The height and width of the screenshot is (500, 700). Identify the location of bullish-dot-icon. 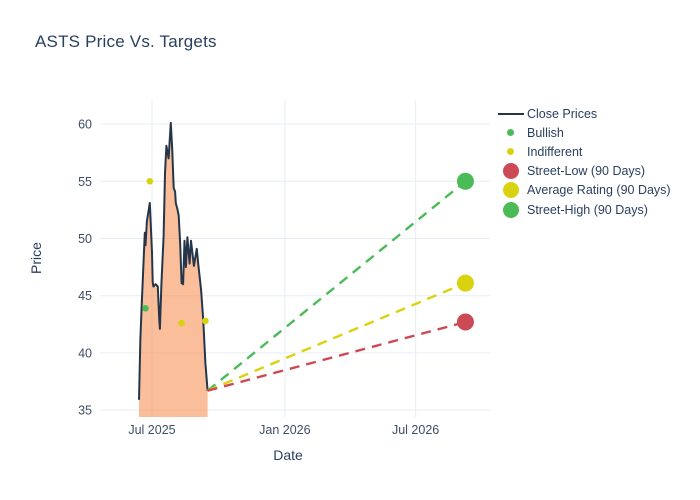
(510, 133).